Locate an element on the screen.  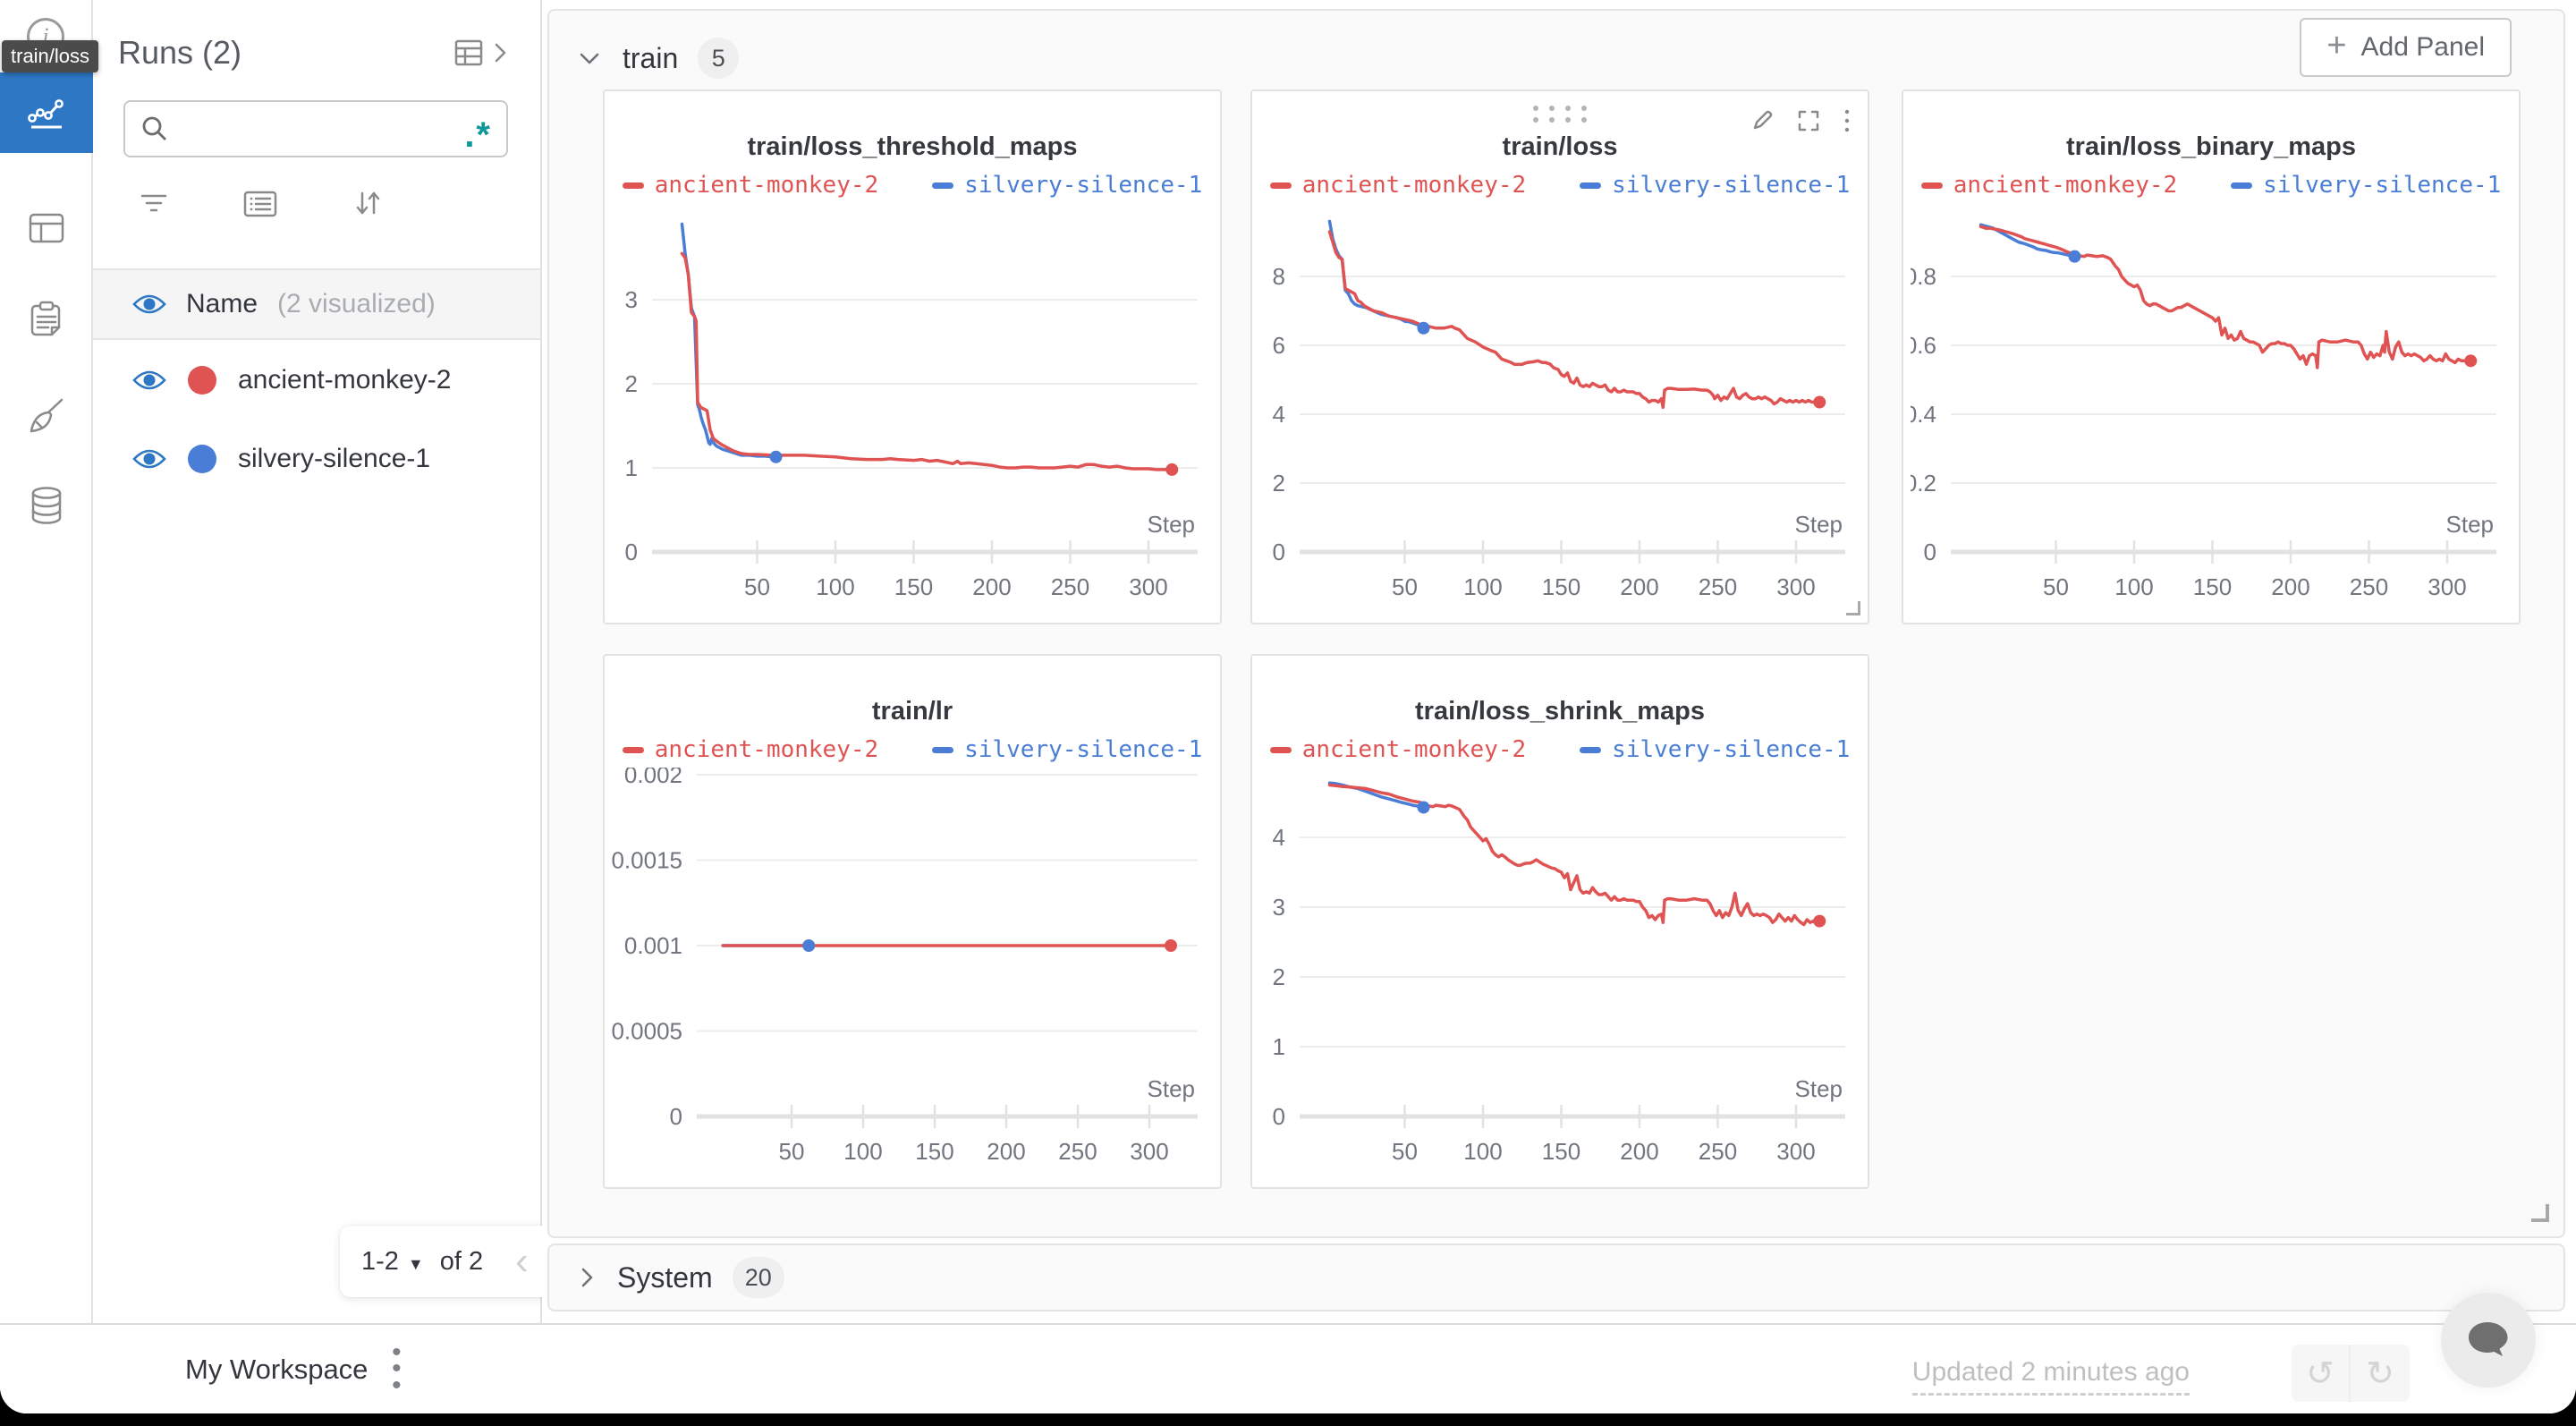
edit-panel-icon is located at coordinates (1762, 121).